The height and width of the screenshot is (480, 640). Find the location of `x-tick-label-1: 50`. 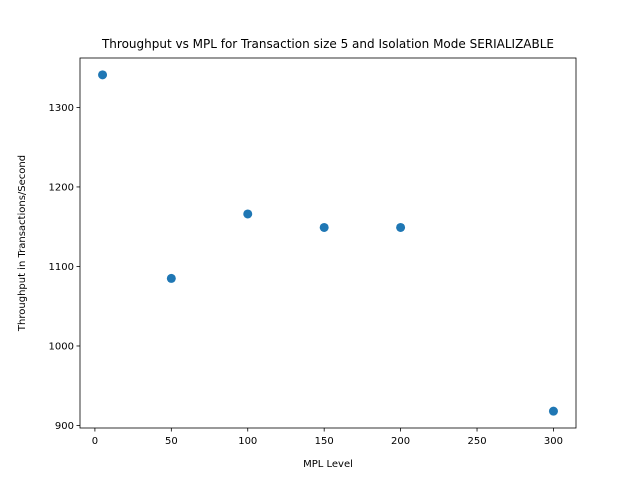

x-tick-label-1: 50 is located at coordinates (171, 441).